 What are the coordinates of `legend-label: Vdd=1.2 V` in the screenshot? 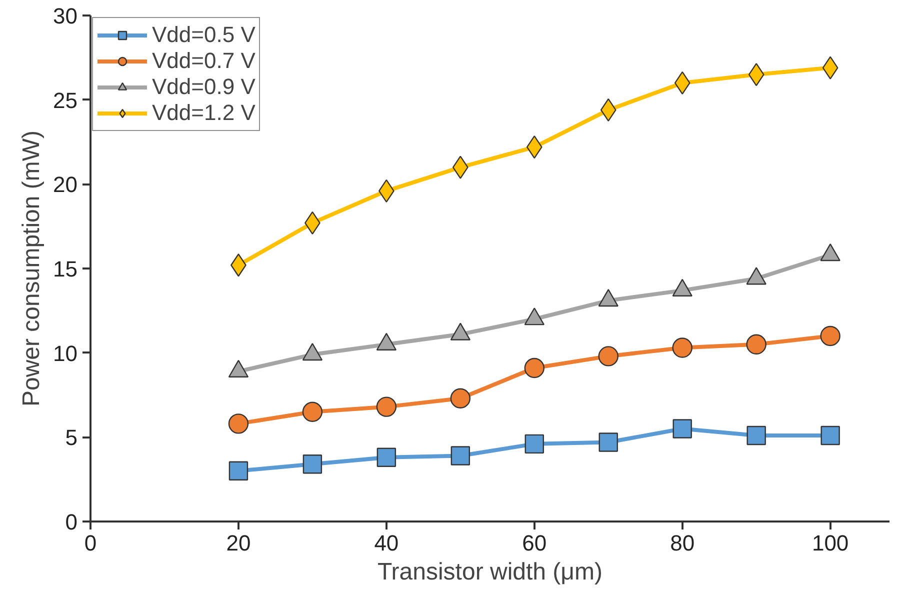 It's located at (204, 113).